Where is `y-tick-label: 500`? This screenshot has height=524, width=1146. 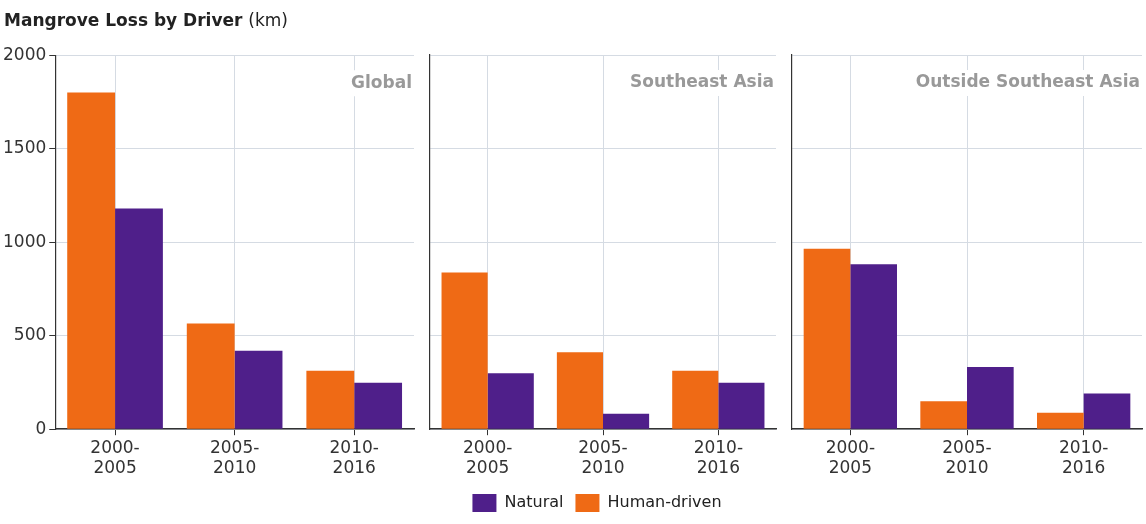
y-tick-label: 500 is located at coordinates (30, 334).